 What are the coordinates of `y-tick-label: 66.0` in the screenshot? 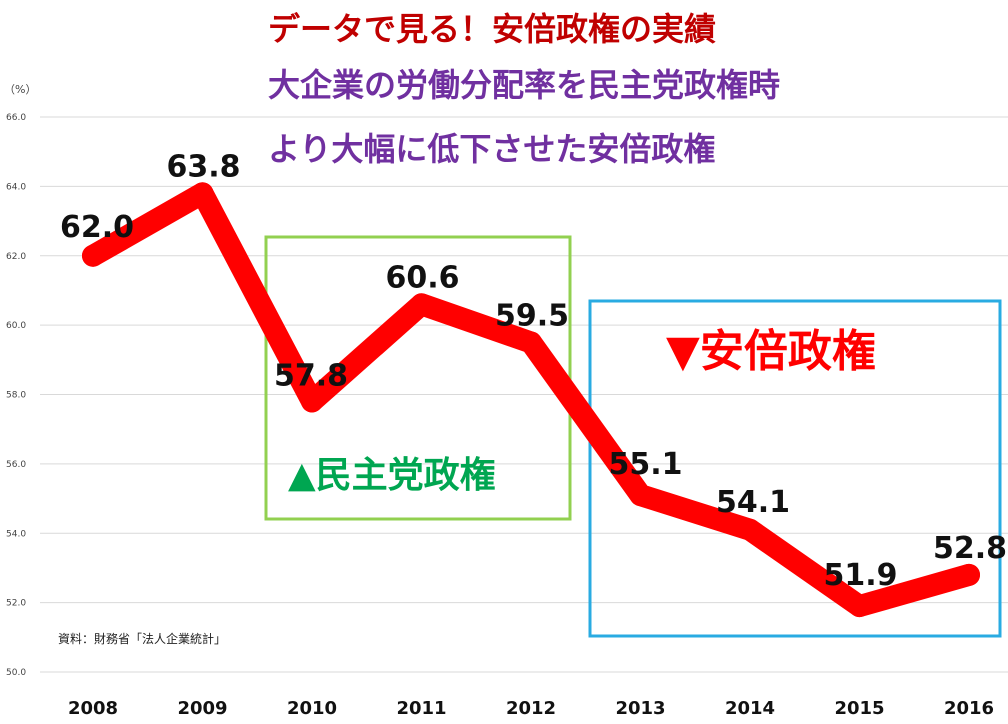 It's located at (16, 118).